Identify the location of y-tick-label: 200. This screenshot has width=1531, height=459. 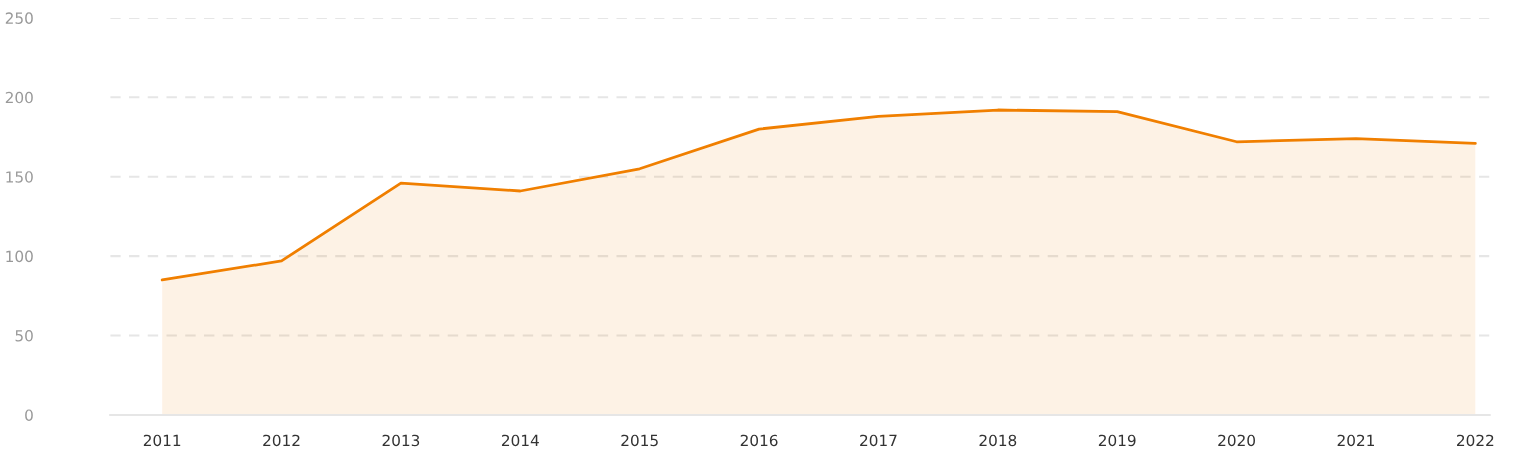
(19, 97).